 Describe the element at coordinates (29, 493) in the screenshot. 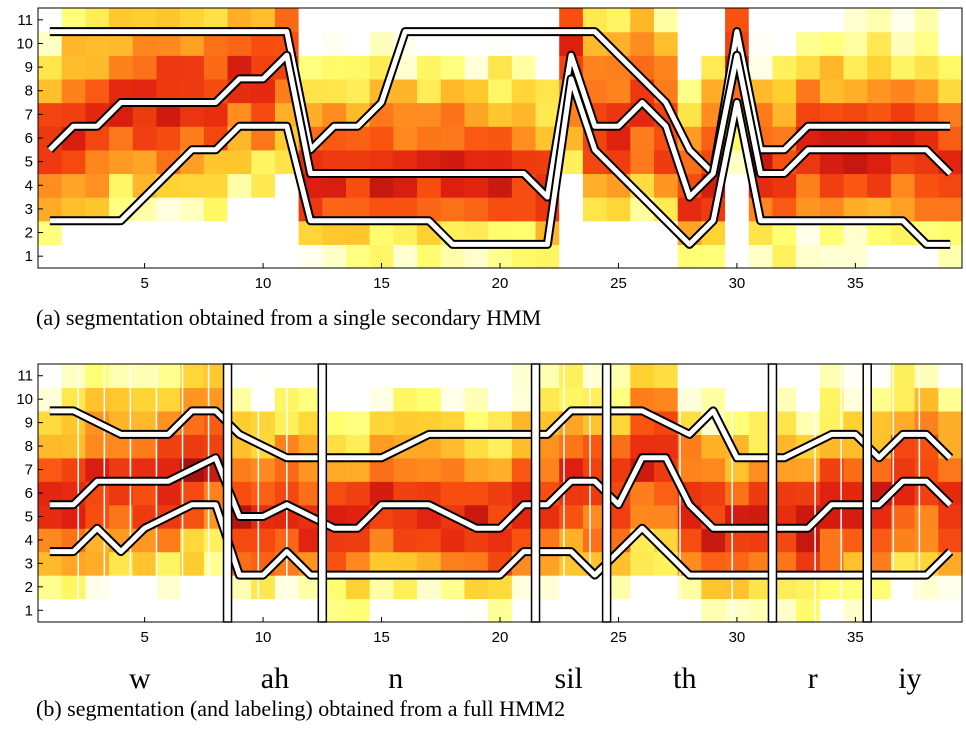

I see `y-tick-label: 6` at that location.